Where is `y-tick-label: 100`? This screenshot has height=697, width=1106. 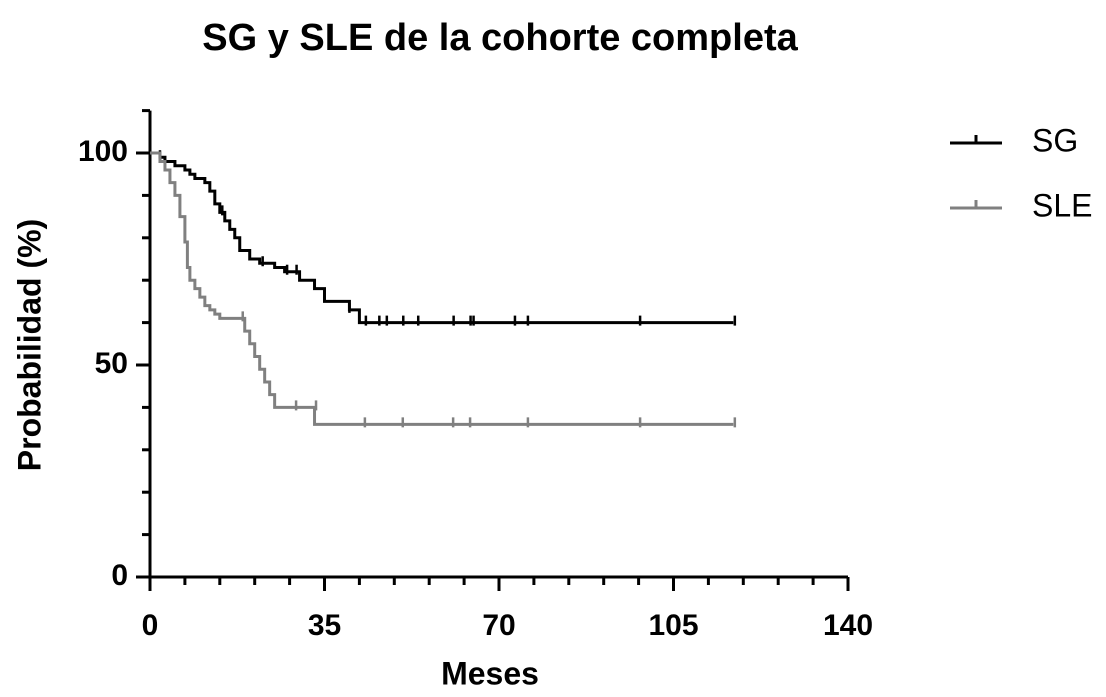 y-tick-label: 100 is located at coordinates (103, 151).